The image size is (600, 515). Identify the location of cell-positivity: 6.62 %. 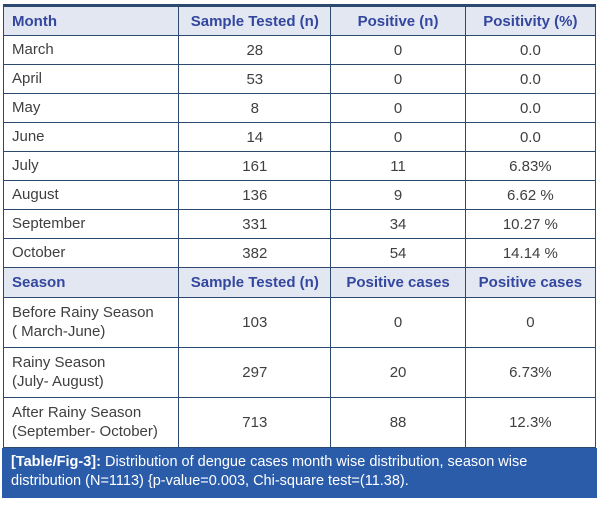
(530, 195).